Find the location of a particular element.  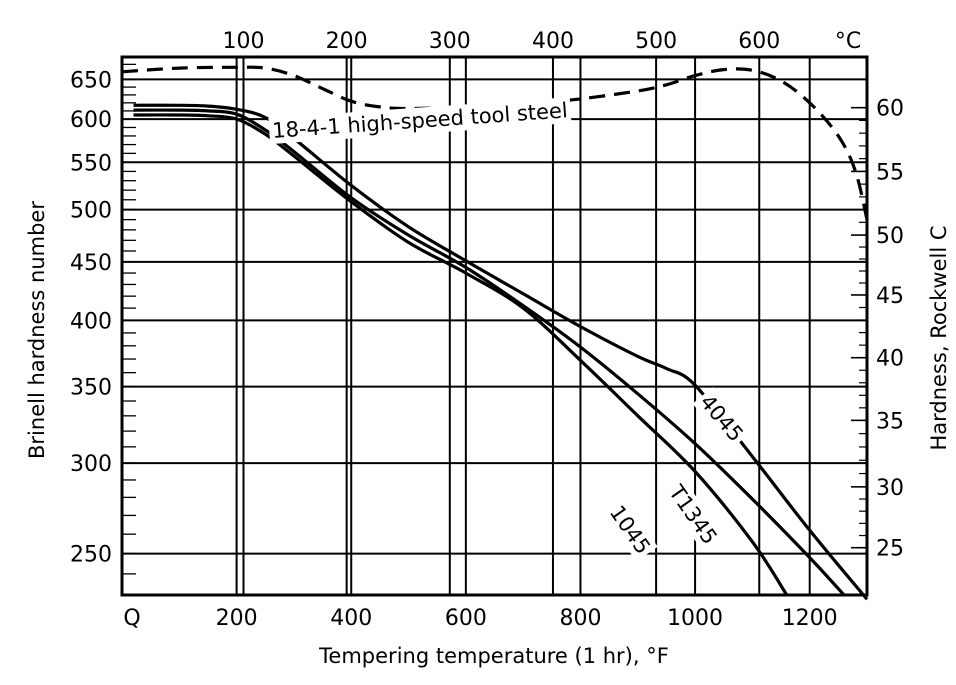

right-tick-label: 35 is located at coordinates (890, 421).